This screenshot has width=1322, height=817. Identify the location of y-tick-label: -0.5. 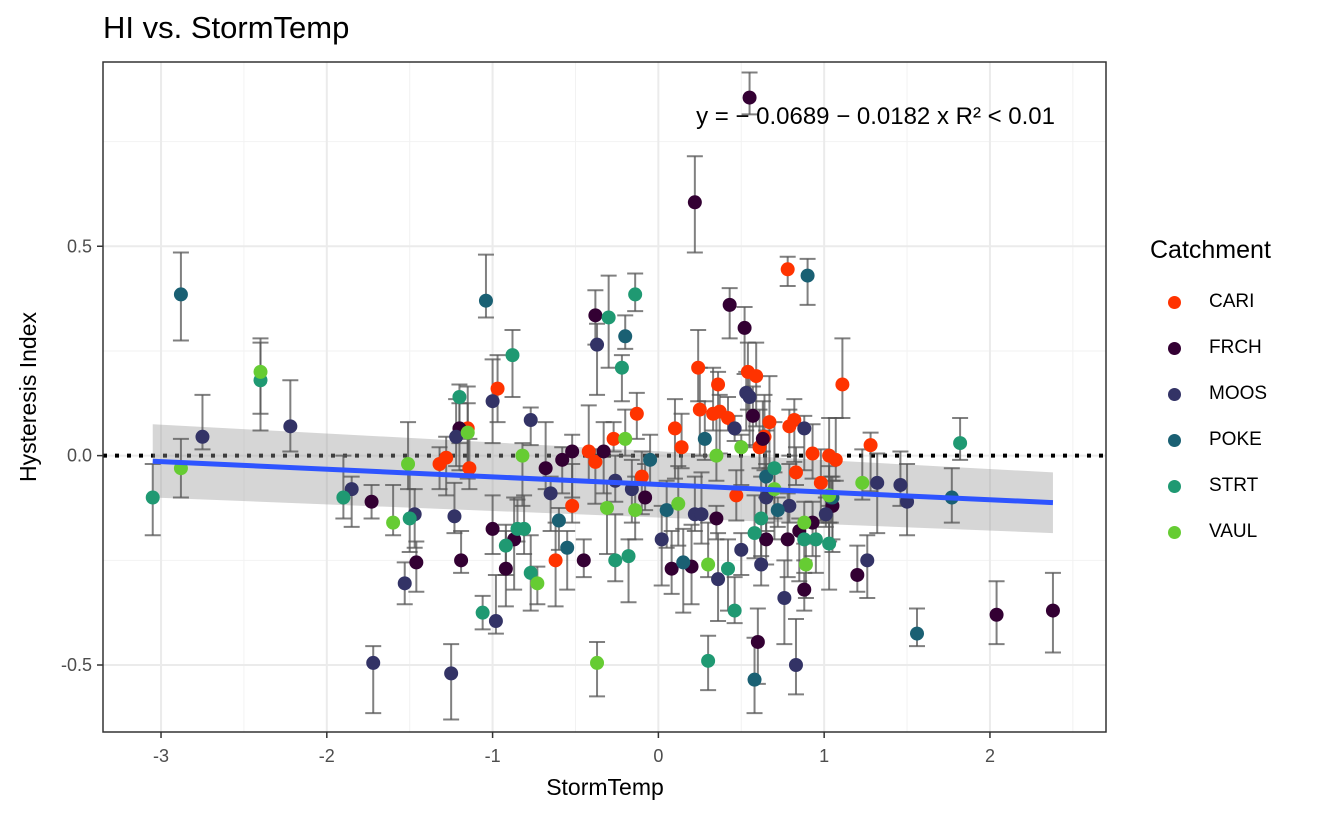
(76, 665).